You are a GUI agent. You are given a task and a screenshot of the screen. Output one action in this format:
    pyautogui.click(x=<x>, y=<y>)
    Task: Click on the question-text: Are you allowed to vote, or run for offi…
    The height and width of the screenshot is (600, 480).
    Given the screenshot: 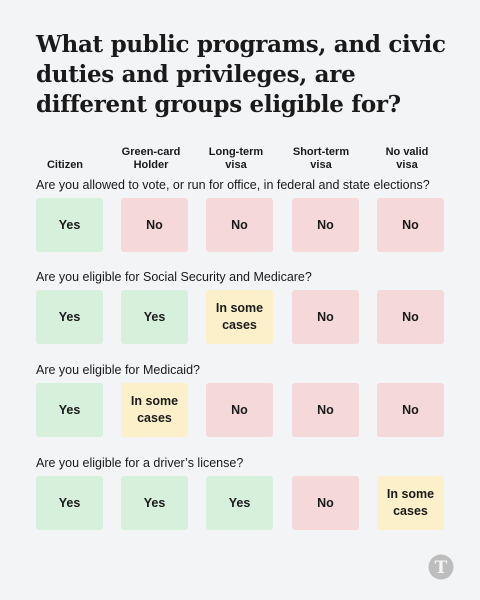 What is the action you would take?
    pyautogui.click(x=233, y=185)
    